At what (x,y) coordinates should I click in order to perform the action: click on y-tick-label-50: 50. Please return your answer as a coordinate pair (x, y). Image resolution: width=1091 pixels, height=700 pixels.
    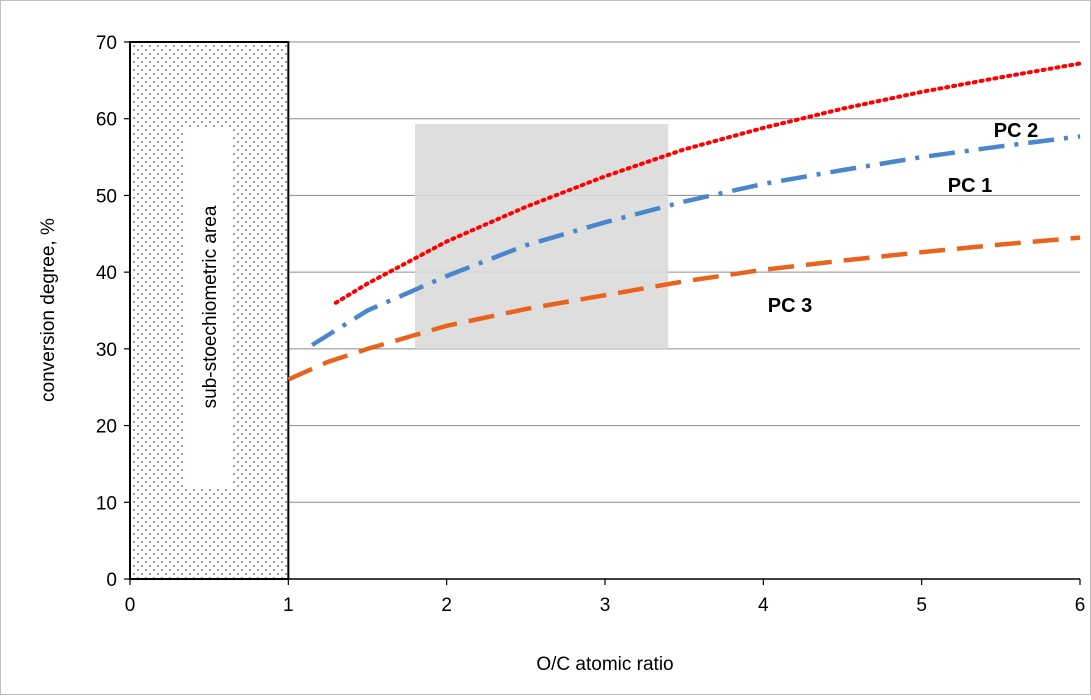
    Looking at the image, I should click on (106, 196).